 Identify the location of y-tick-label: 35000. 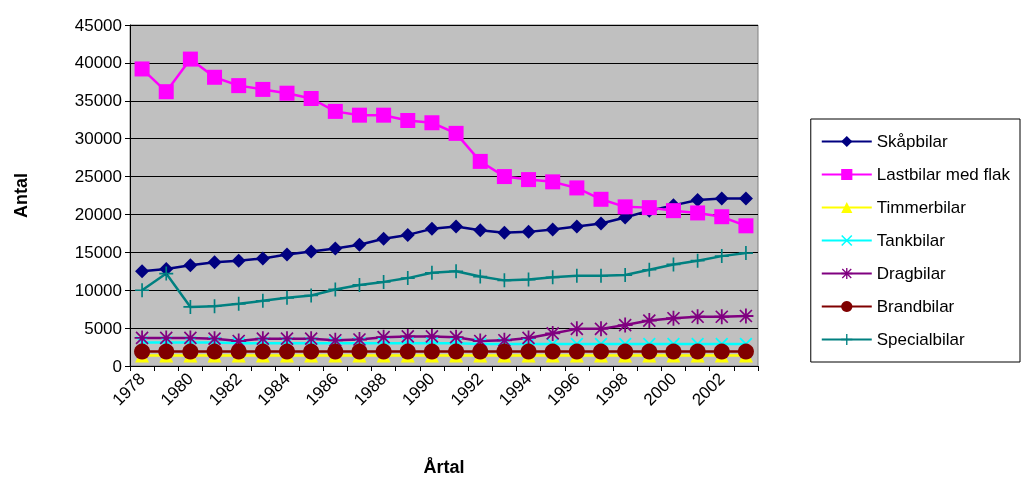
(98, 101).